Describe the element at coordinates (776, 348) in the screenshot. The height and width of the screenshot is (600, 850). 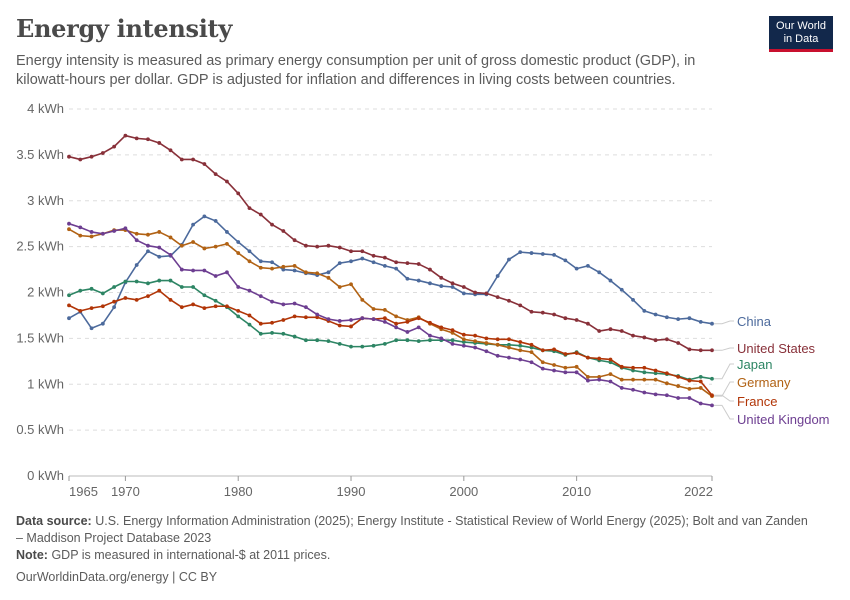
I see `series-label-united-states: United States` at that location.